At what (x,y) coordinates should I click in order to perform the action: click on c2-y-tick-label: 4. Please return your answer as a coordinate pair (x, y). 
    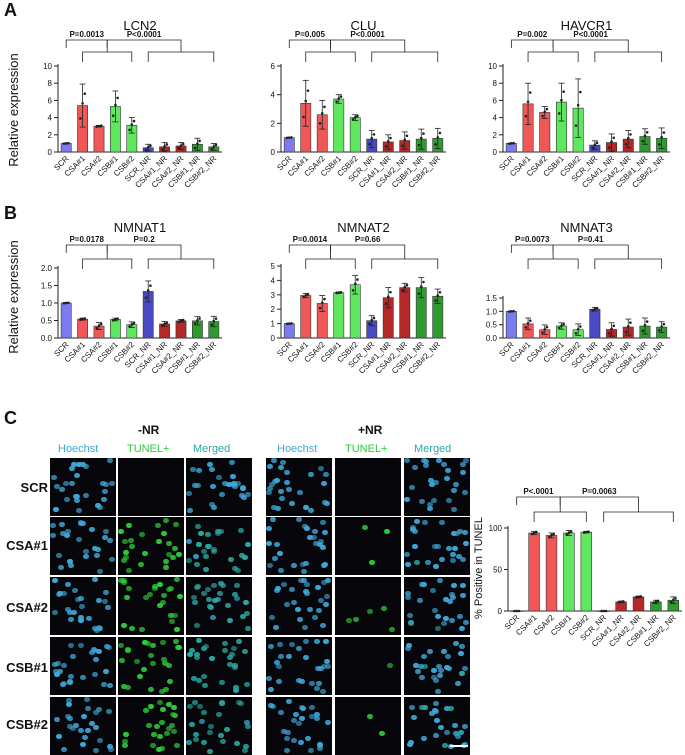
    Looking at the image, I should click on (495, 118).